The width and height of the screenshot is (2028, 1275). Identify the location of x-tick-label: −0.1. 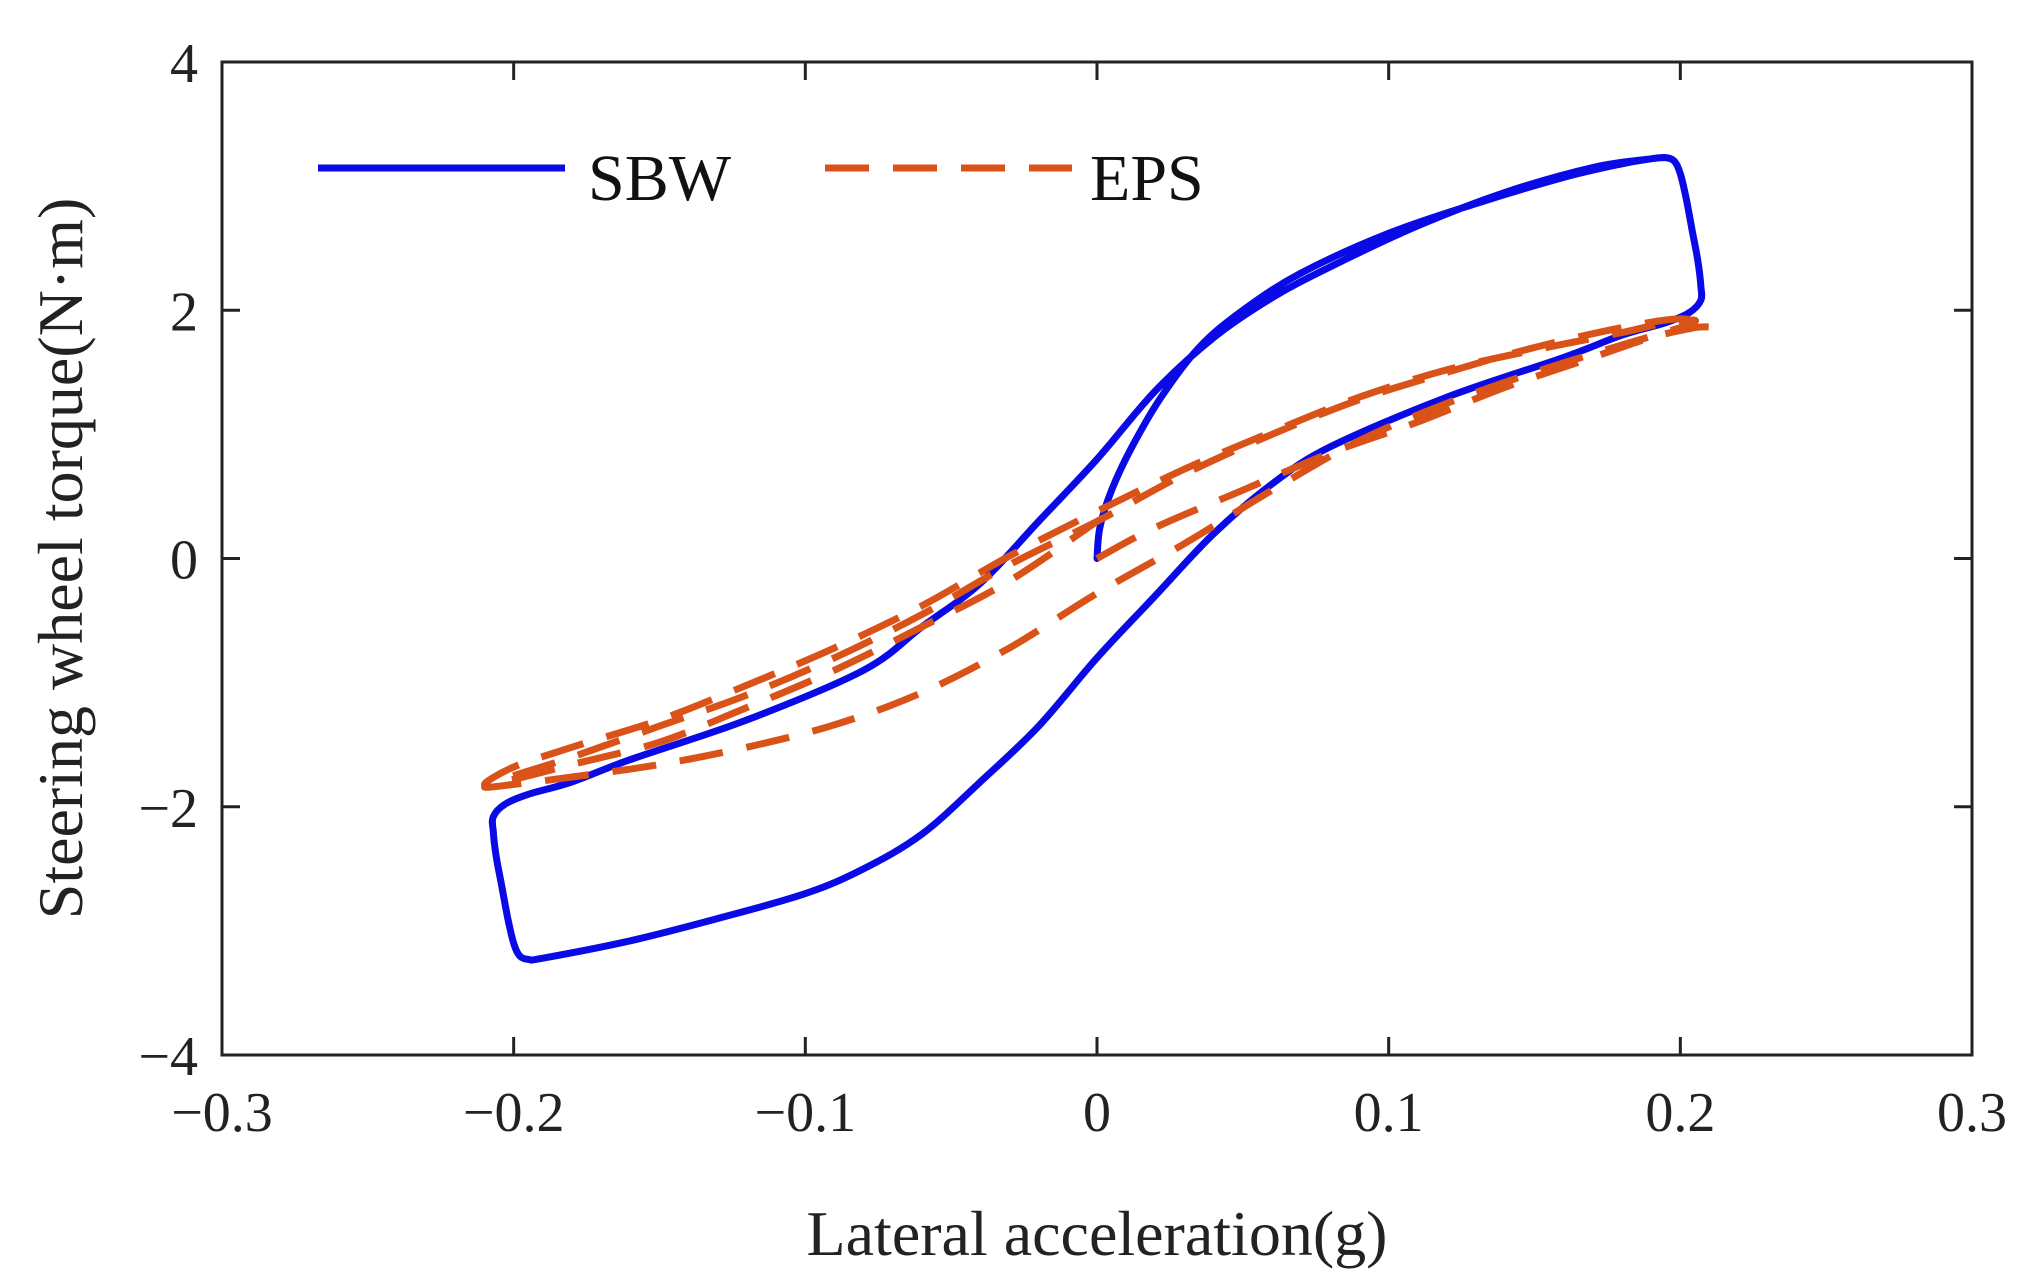
(806, 1113).